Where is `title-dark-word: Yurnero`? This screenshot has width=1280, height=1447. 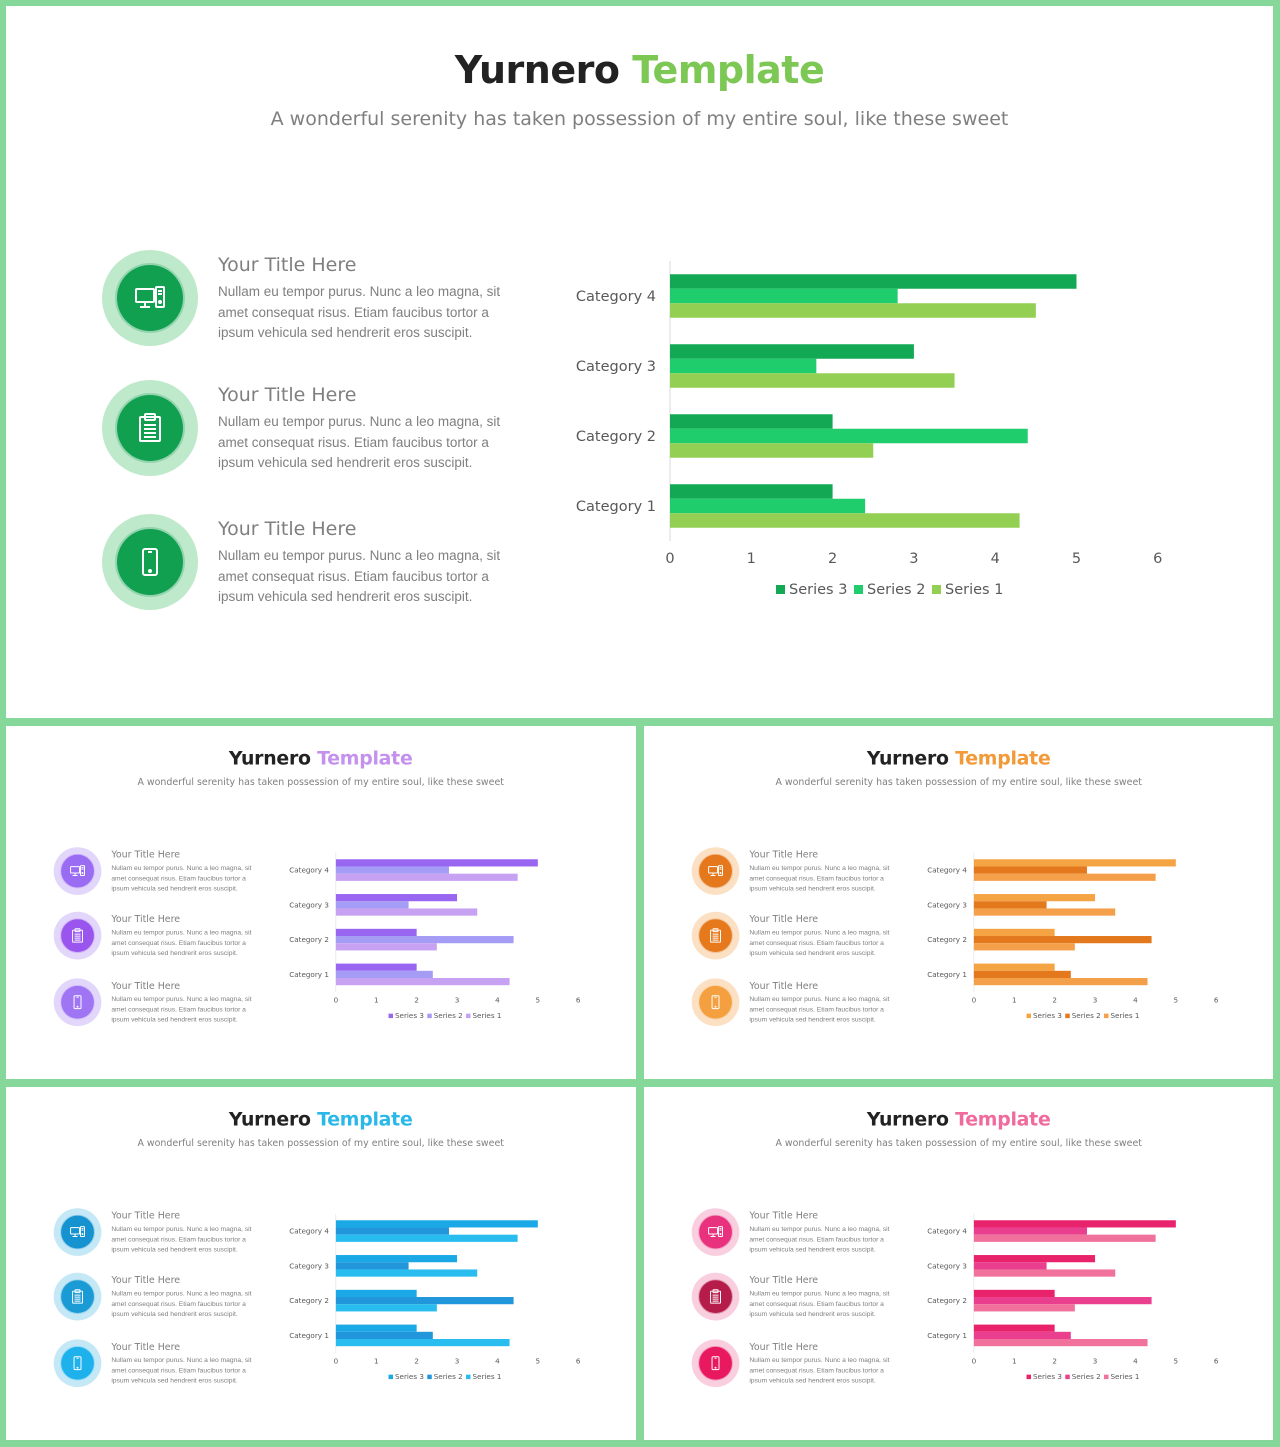
title-dark-word: Yurnero is located at coordinates (269, 757).